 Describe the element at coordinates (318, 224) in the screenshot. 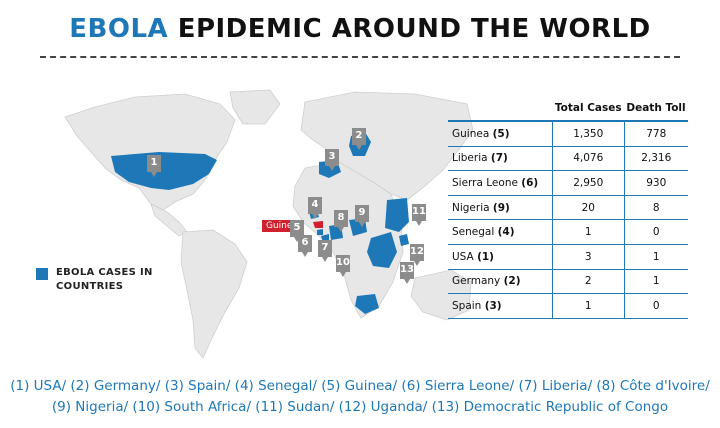

I see `guinea-highlight` at that location.